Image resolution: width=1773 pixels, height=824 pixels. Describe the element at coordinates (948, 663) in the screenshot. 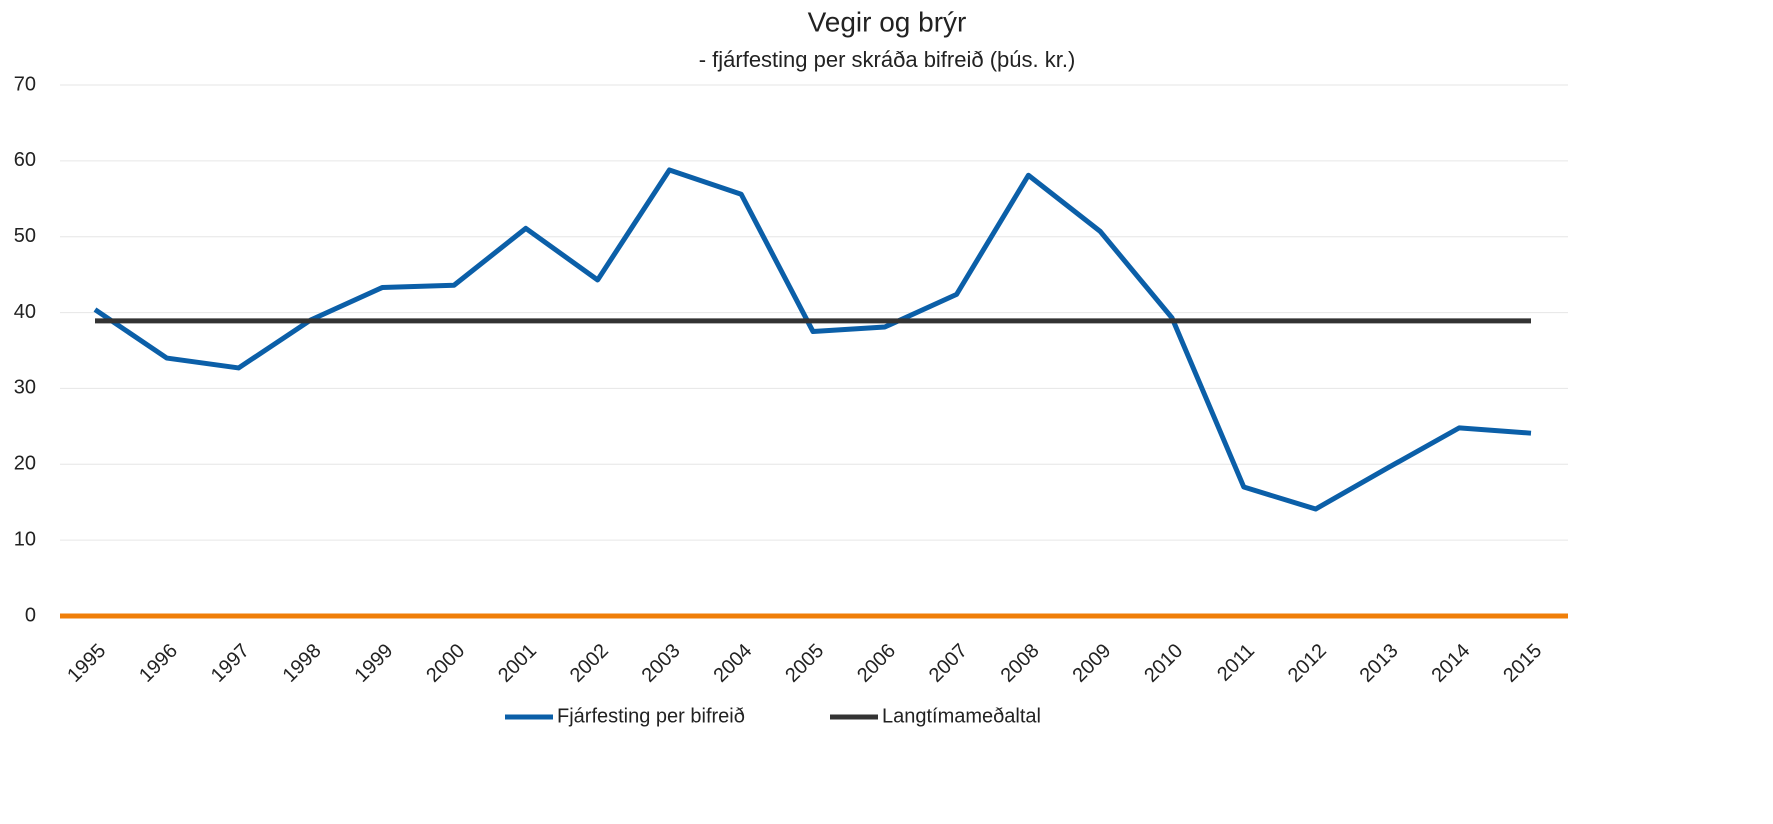

I see `x-tick-label: 2007` at that location.